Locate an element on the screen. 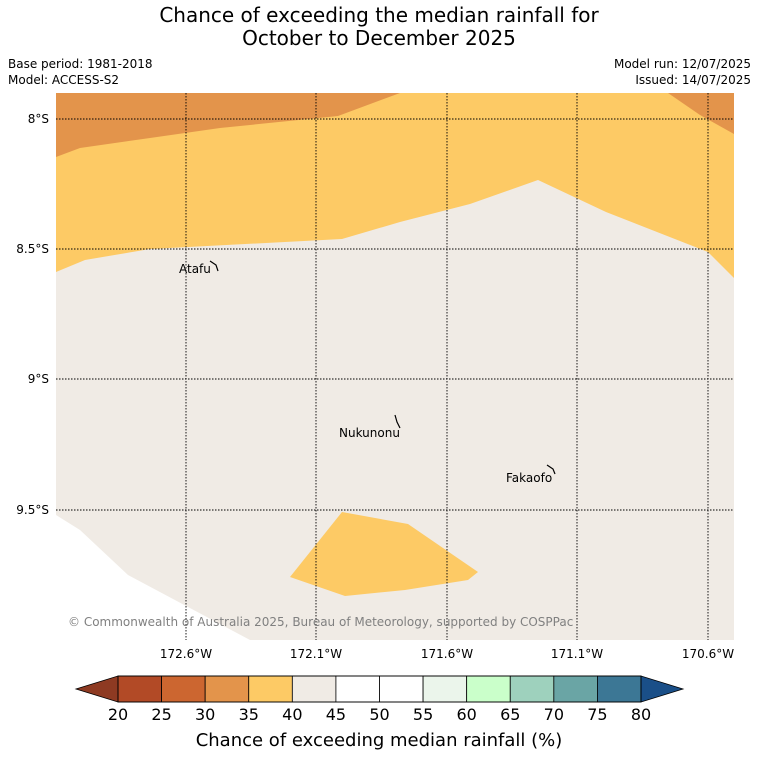  place-labels: Atafu Nukunonu Fakaofo is located at coordinates (365, 373).